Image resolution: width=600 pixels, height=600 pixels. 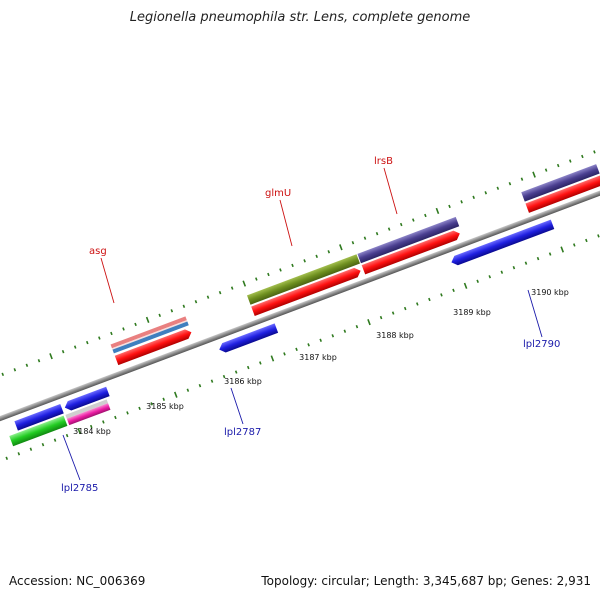 What do you see at coordinates (503, 242) in the screenshot?
I see `lpl2790-blue-gene` at bounding box center [503, 242].